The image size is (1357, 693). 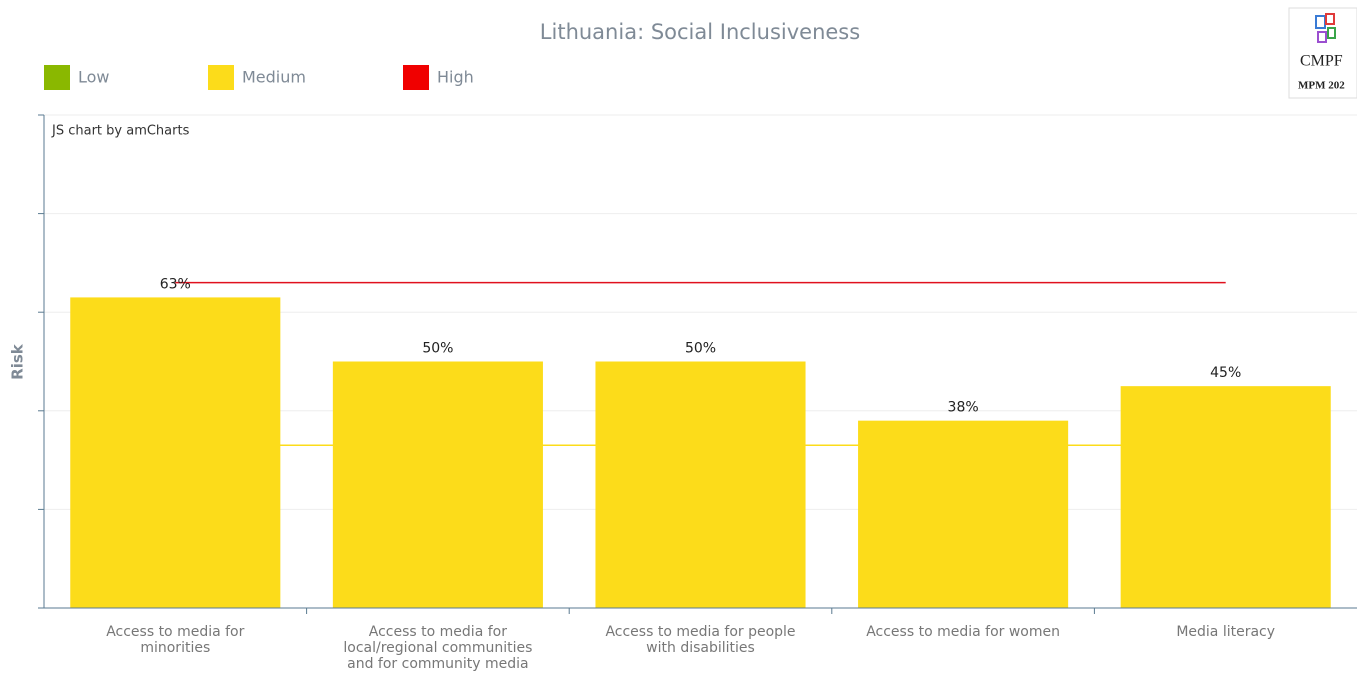 I want to click on chart-title: Lithuania: Social Inclusiveness, so click(x=700, y=32).